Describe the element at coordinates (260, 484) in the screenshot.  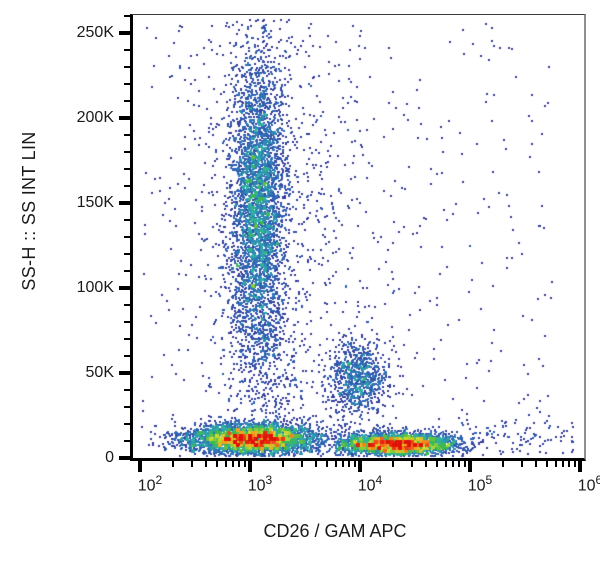
I see `x-tick-label: 10³` at that location.